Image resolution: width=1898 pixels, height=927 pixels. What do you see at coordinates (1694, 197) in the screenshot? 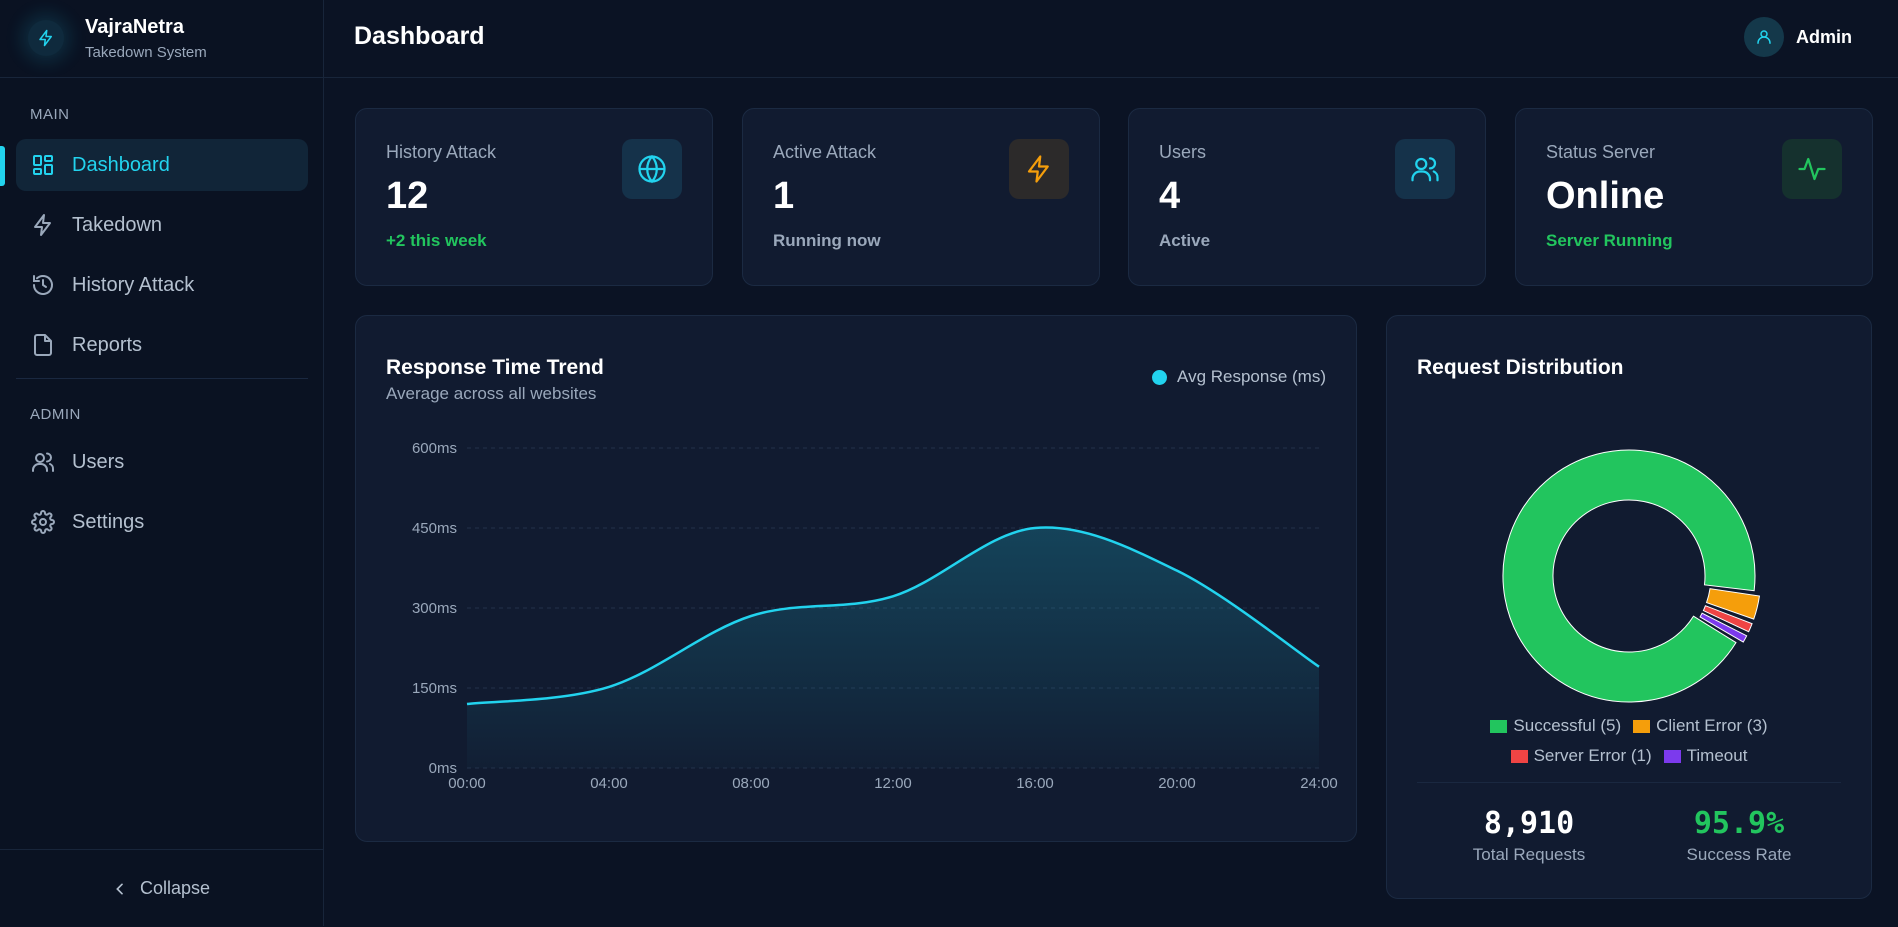
I see `stat-card-status-server: Status Server Online Server Running` at bounding box center [1694, 197].